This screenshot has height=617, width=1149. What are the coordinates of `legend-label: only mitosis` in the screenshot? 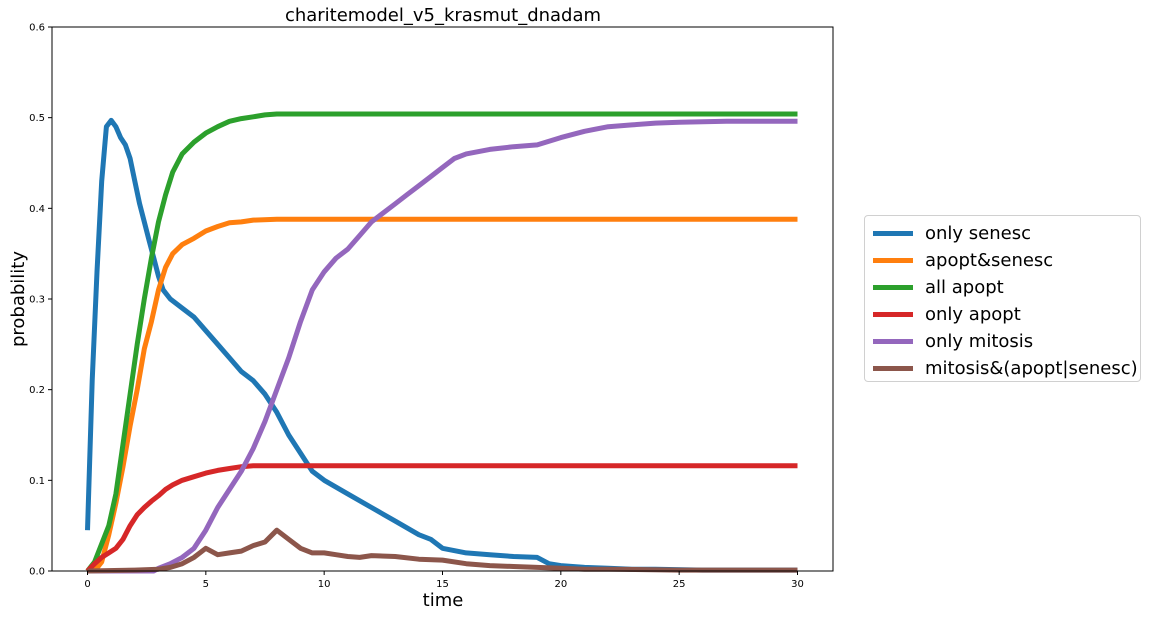 It's located at (979, 341).